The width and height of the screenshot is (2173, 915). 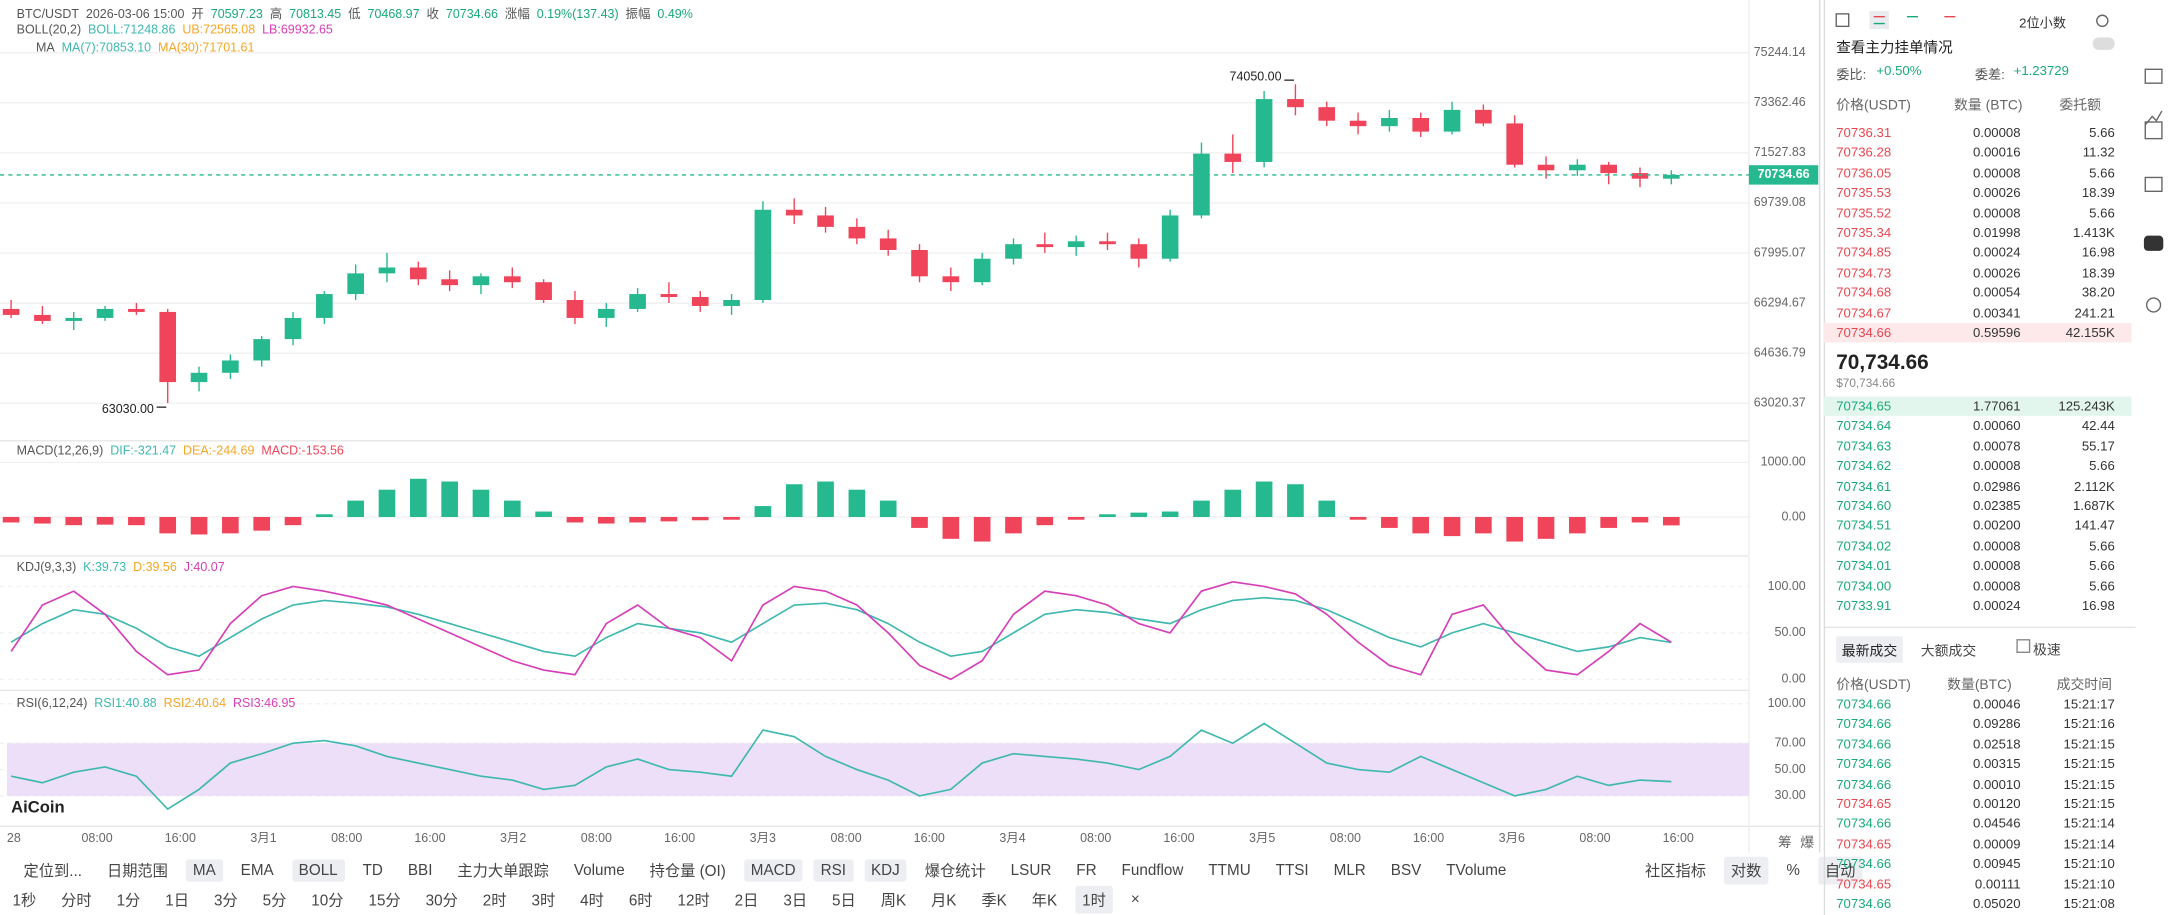 I want to click on order-row: 70735.53 0.00026 18.39, so click(x=1978, y=193).